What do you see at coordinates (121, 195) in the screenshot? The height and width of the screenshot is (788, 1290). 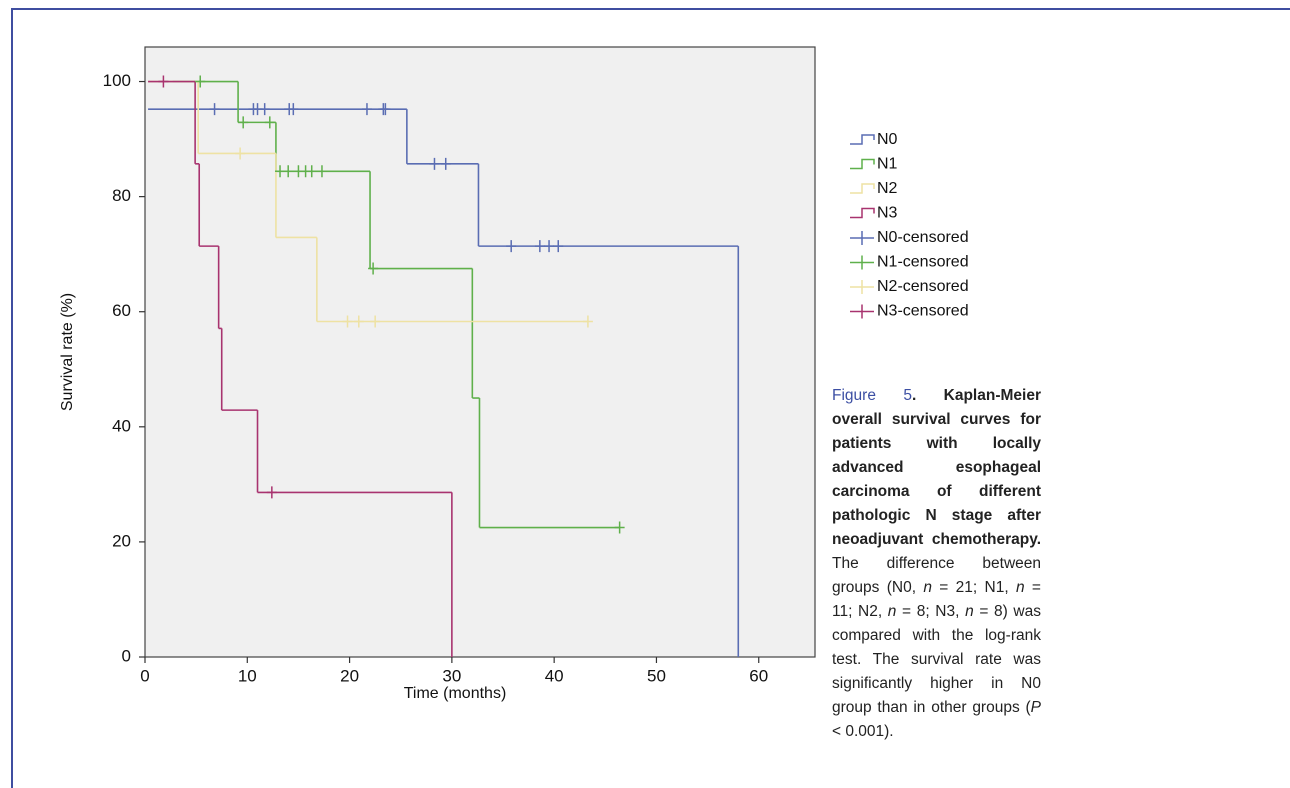 I see `y-tick-label: 80` at bounding box center [121, 195].